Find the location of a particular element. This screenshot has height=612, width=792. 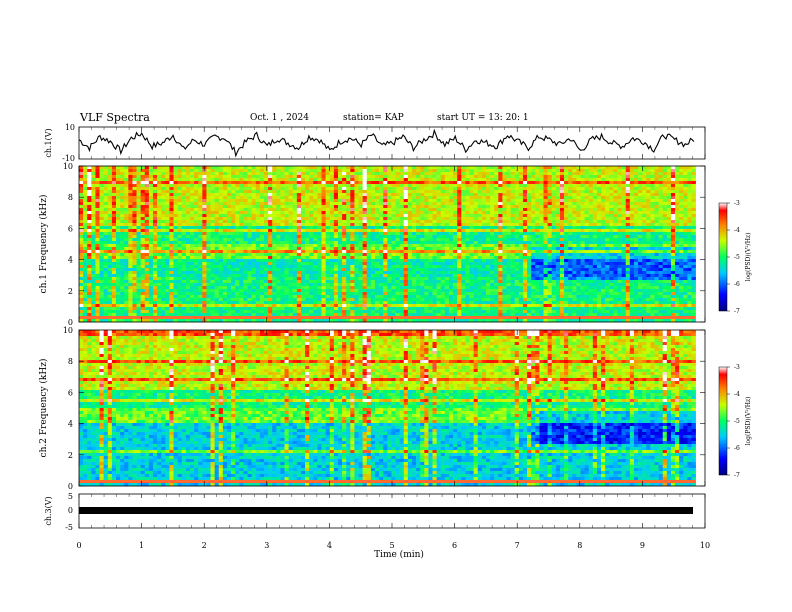

ch3-waveform-ylabel: ch.3(V) is located at coordinates (48, 510).